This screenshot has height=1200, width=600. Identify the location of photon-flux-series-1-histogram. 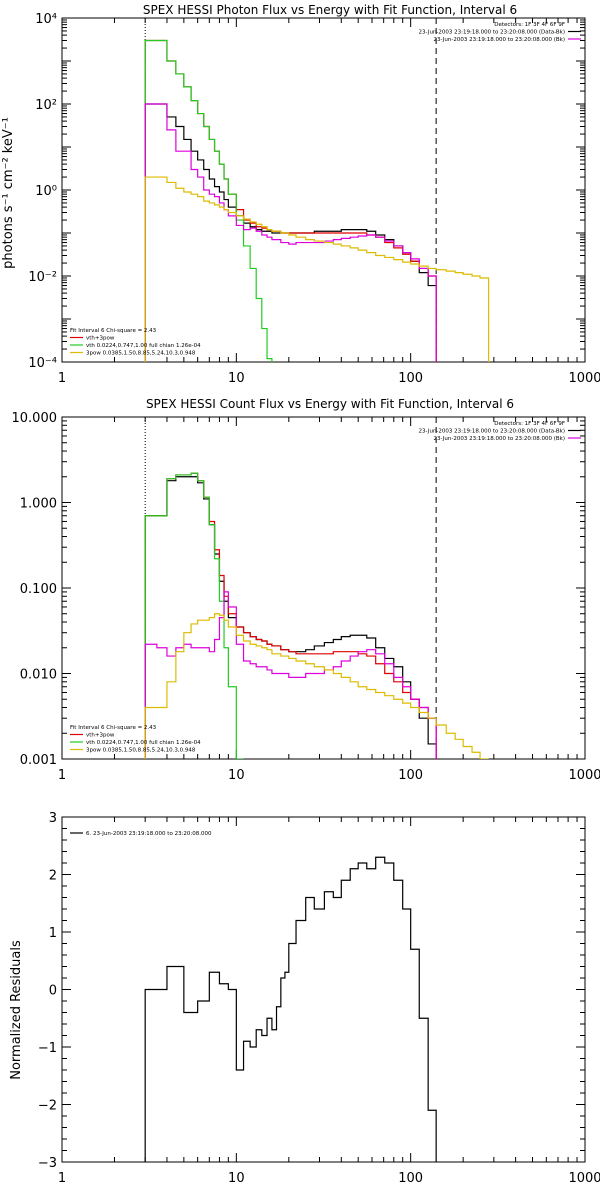
(290, 200).